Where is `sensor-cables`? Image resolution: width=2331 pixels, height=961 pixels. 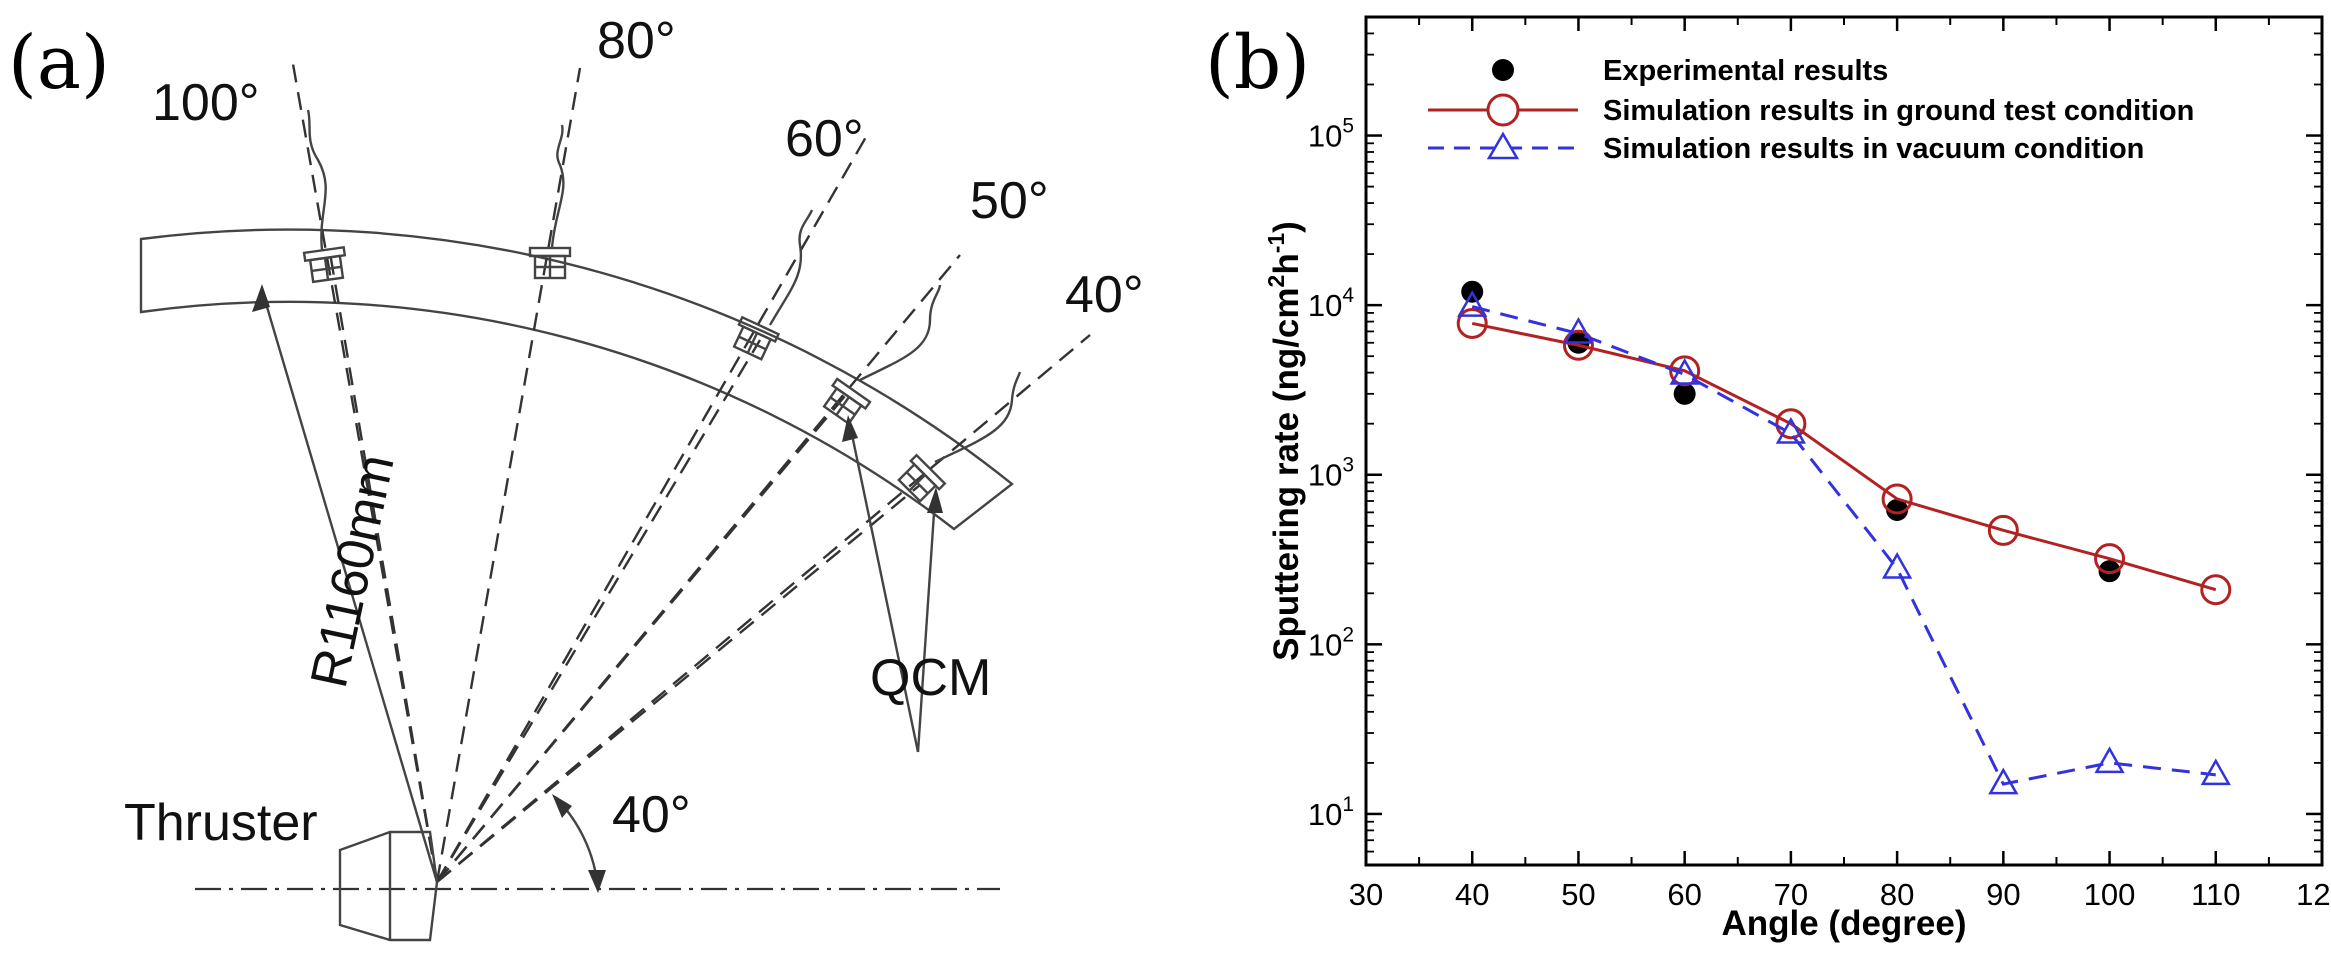
sensor-cables is located at coordinates (664, 286).